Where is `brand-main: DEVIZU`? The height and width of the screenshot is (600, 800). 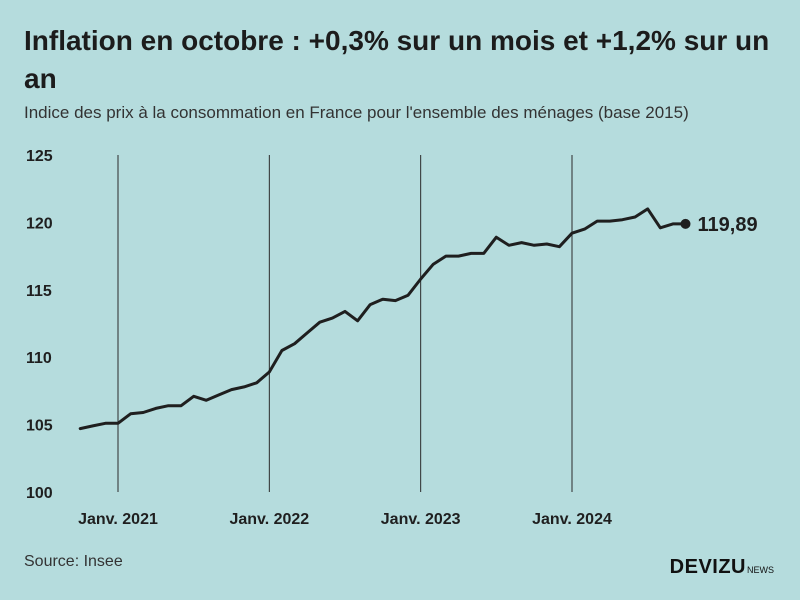 brand-main: DEVIZU is located at coordinates (707, 567).